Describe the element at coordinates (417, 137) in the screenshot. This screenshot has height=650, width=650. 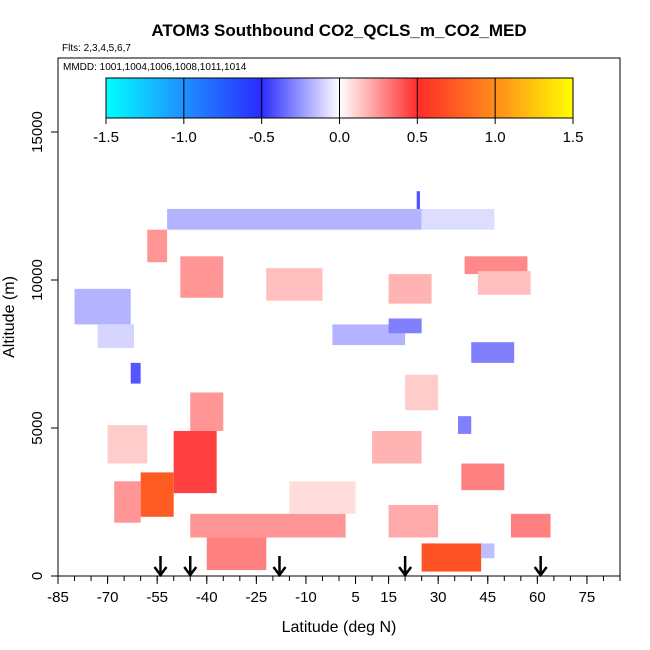
I see `colorbar-tick-label: 0.5` at that location.